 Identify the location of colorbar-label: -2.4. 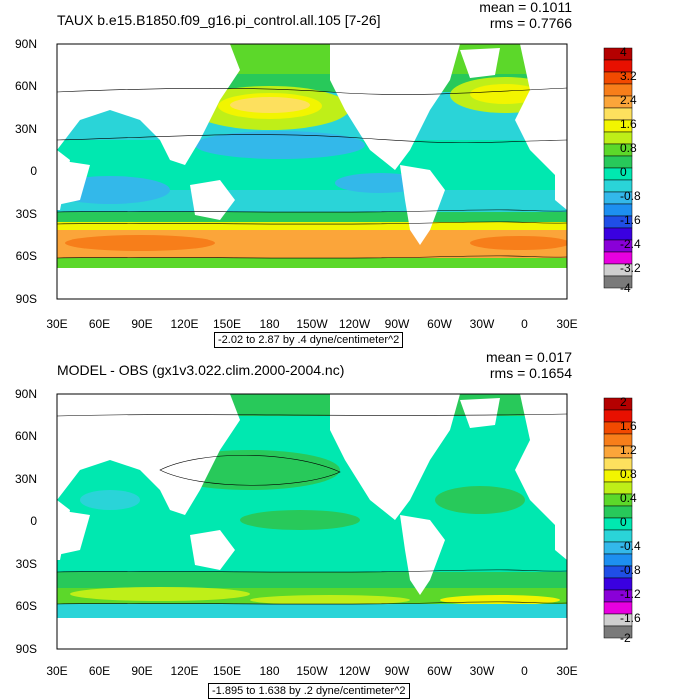
(630, 244).